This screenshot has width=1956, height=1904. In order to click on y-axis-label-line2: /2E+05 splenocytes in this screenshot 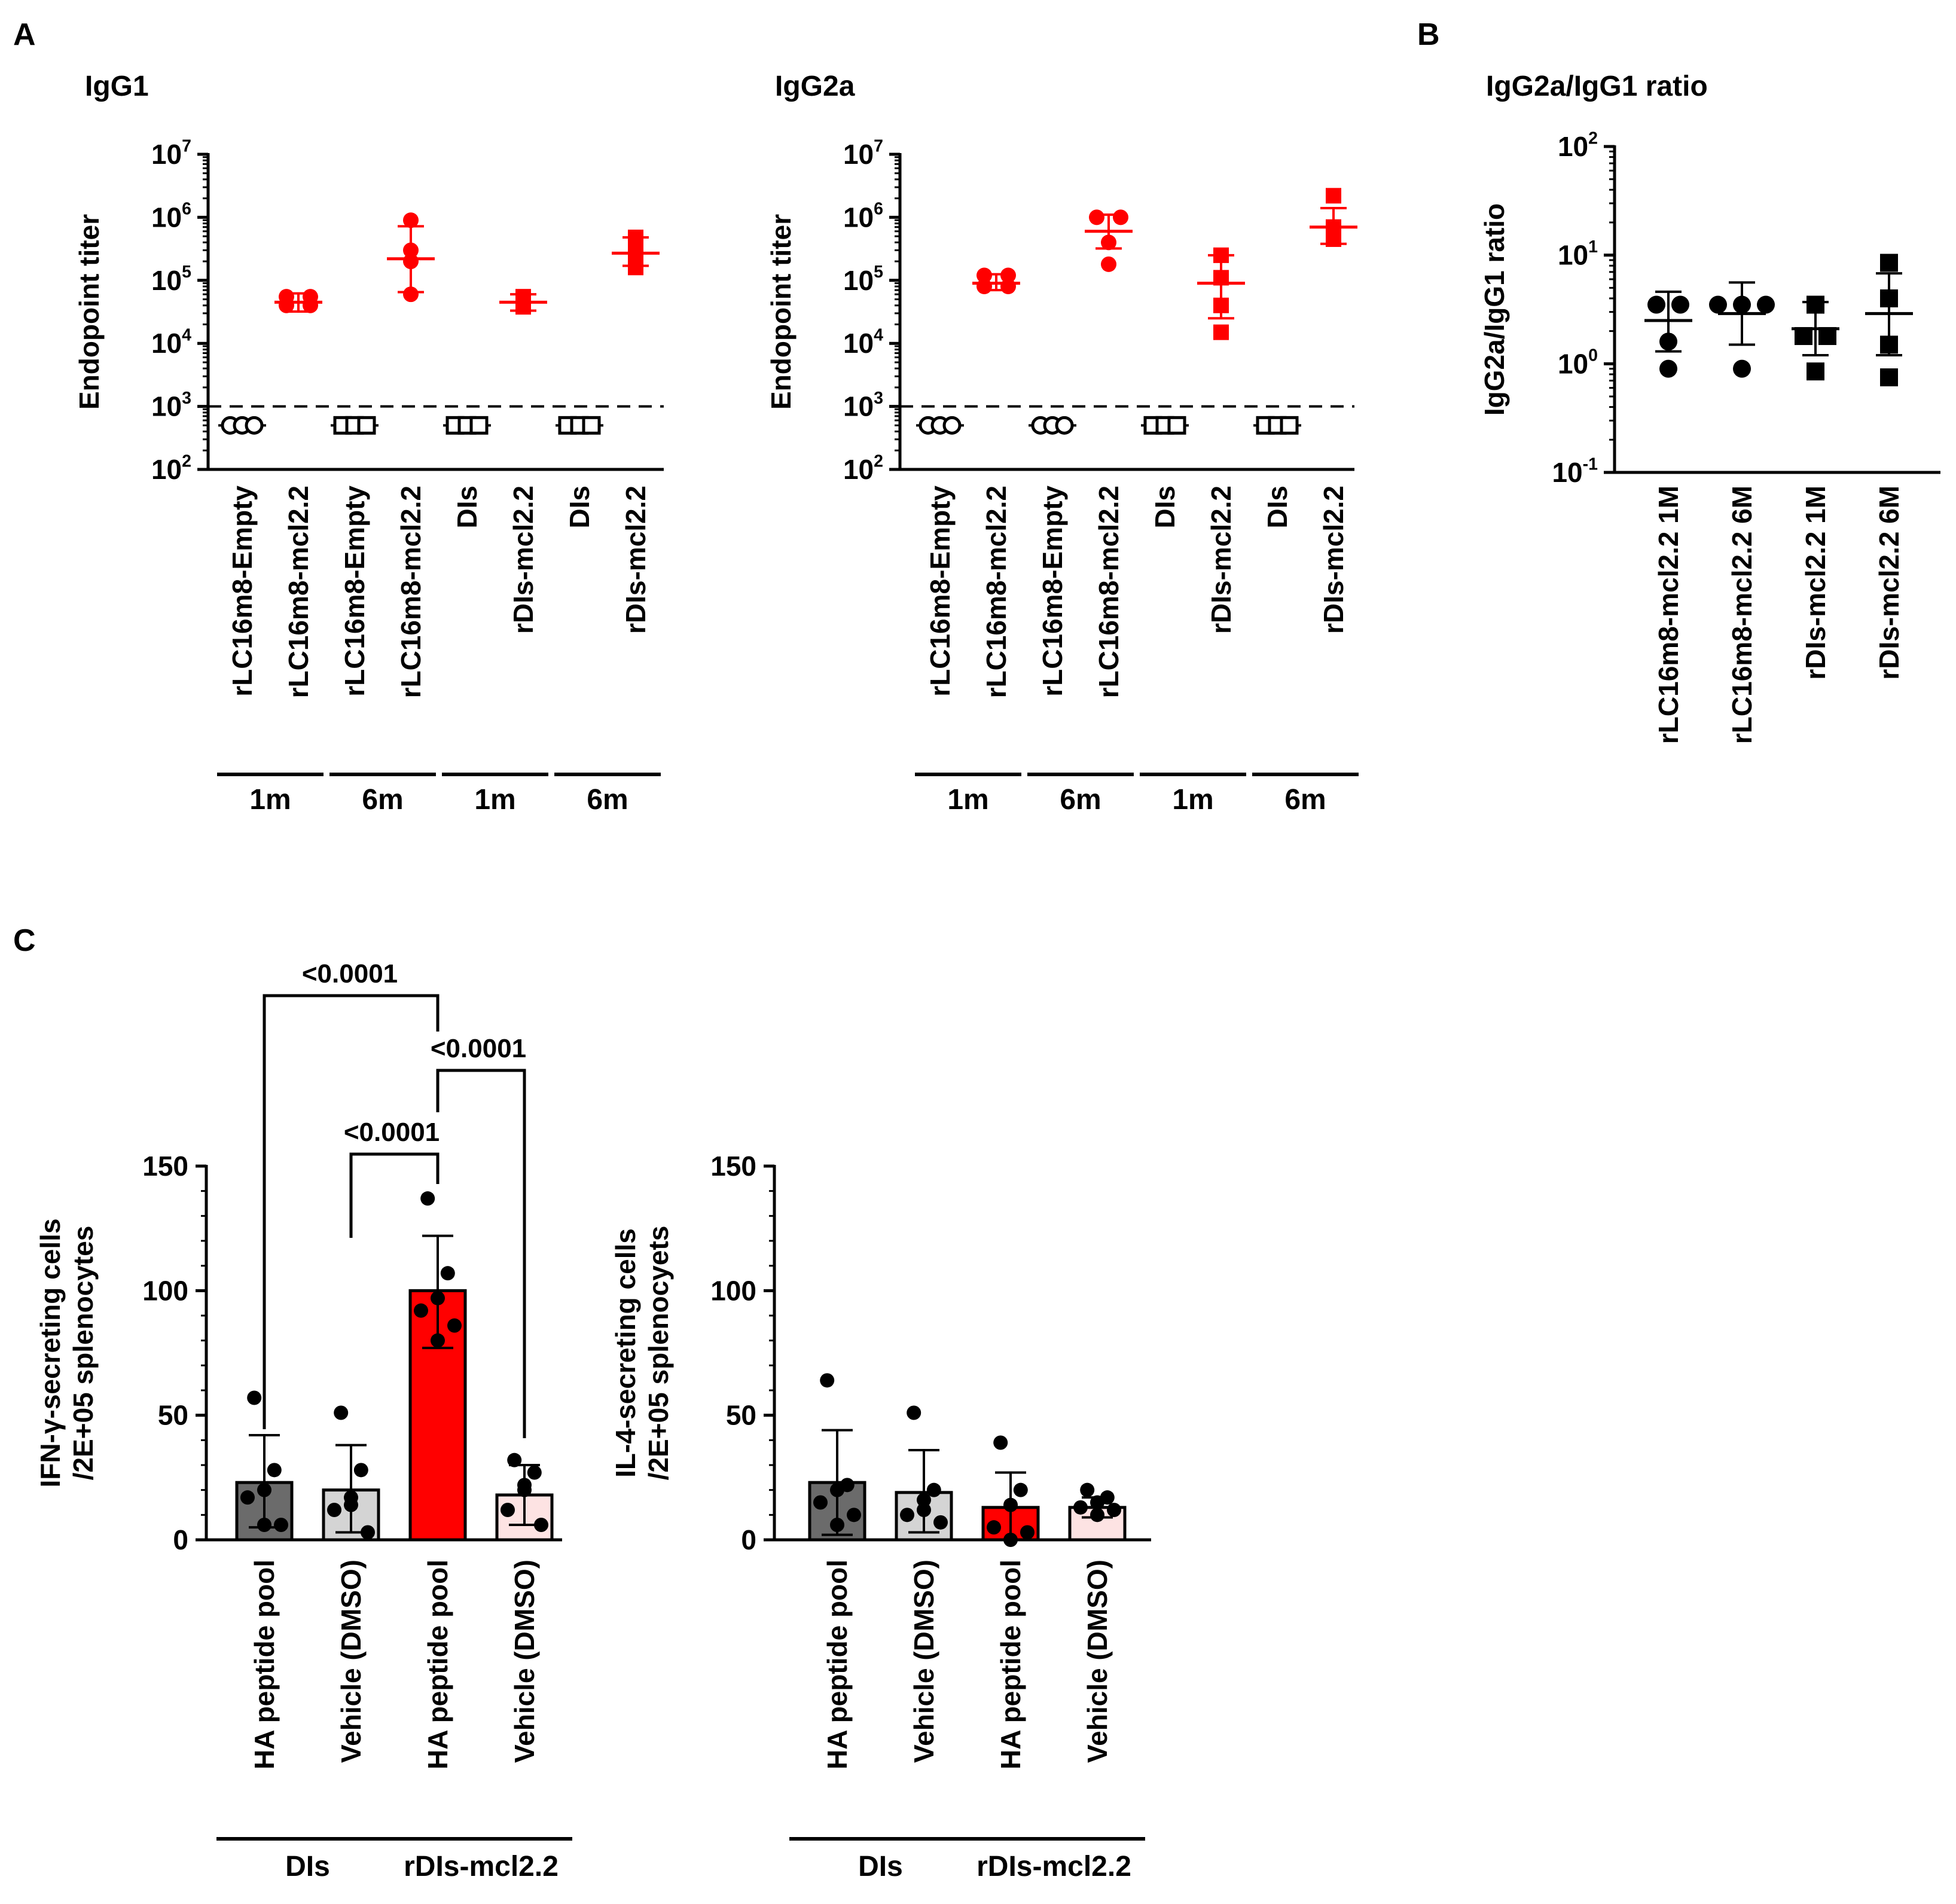, I will do `click(83, 1354)`.